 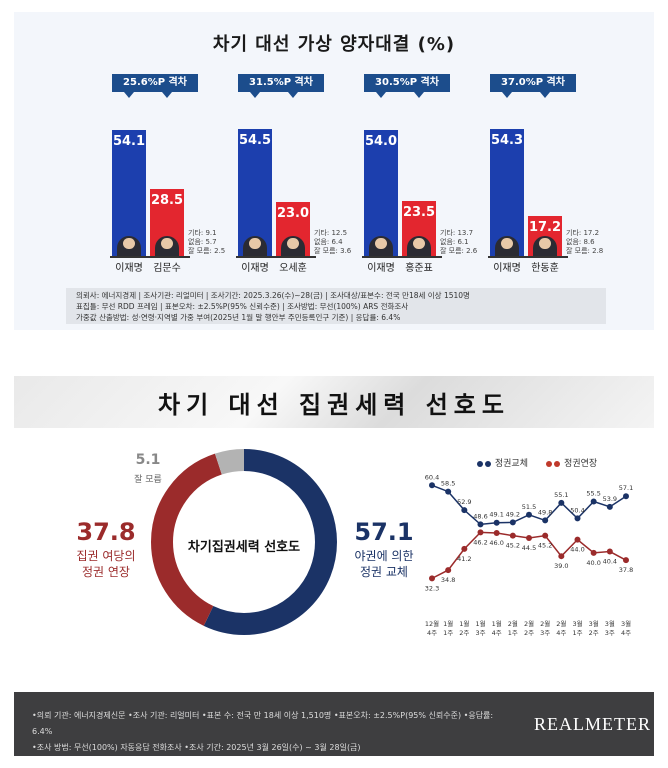 What do you see at coordinates (334, 44) in the screenshot?
I see `matchup-title: 차기 대선 가상 양자대결 (%)` at bounding box center [334, 44].